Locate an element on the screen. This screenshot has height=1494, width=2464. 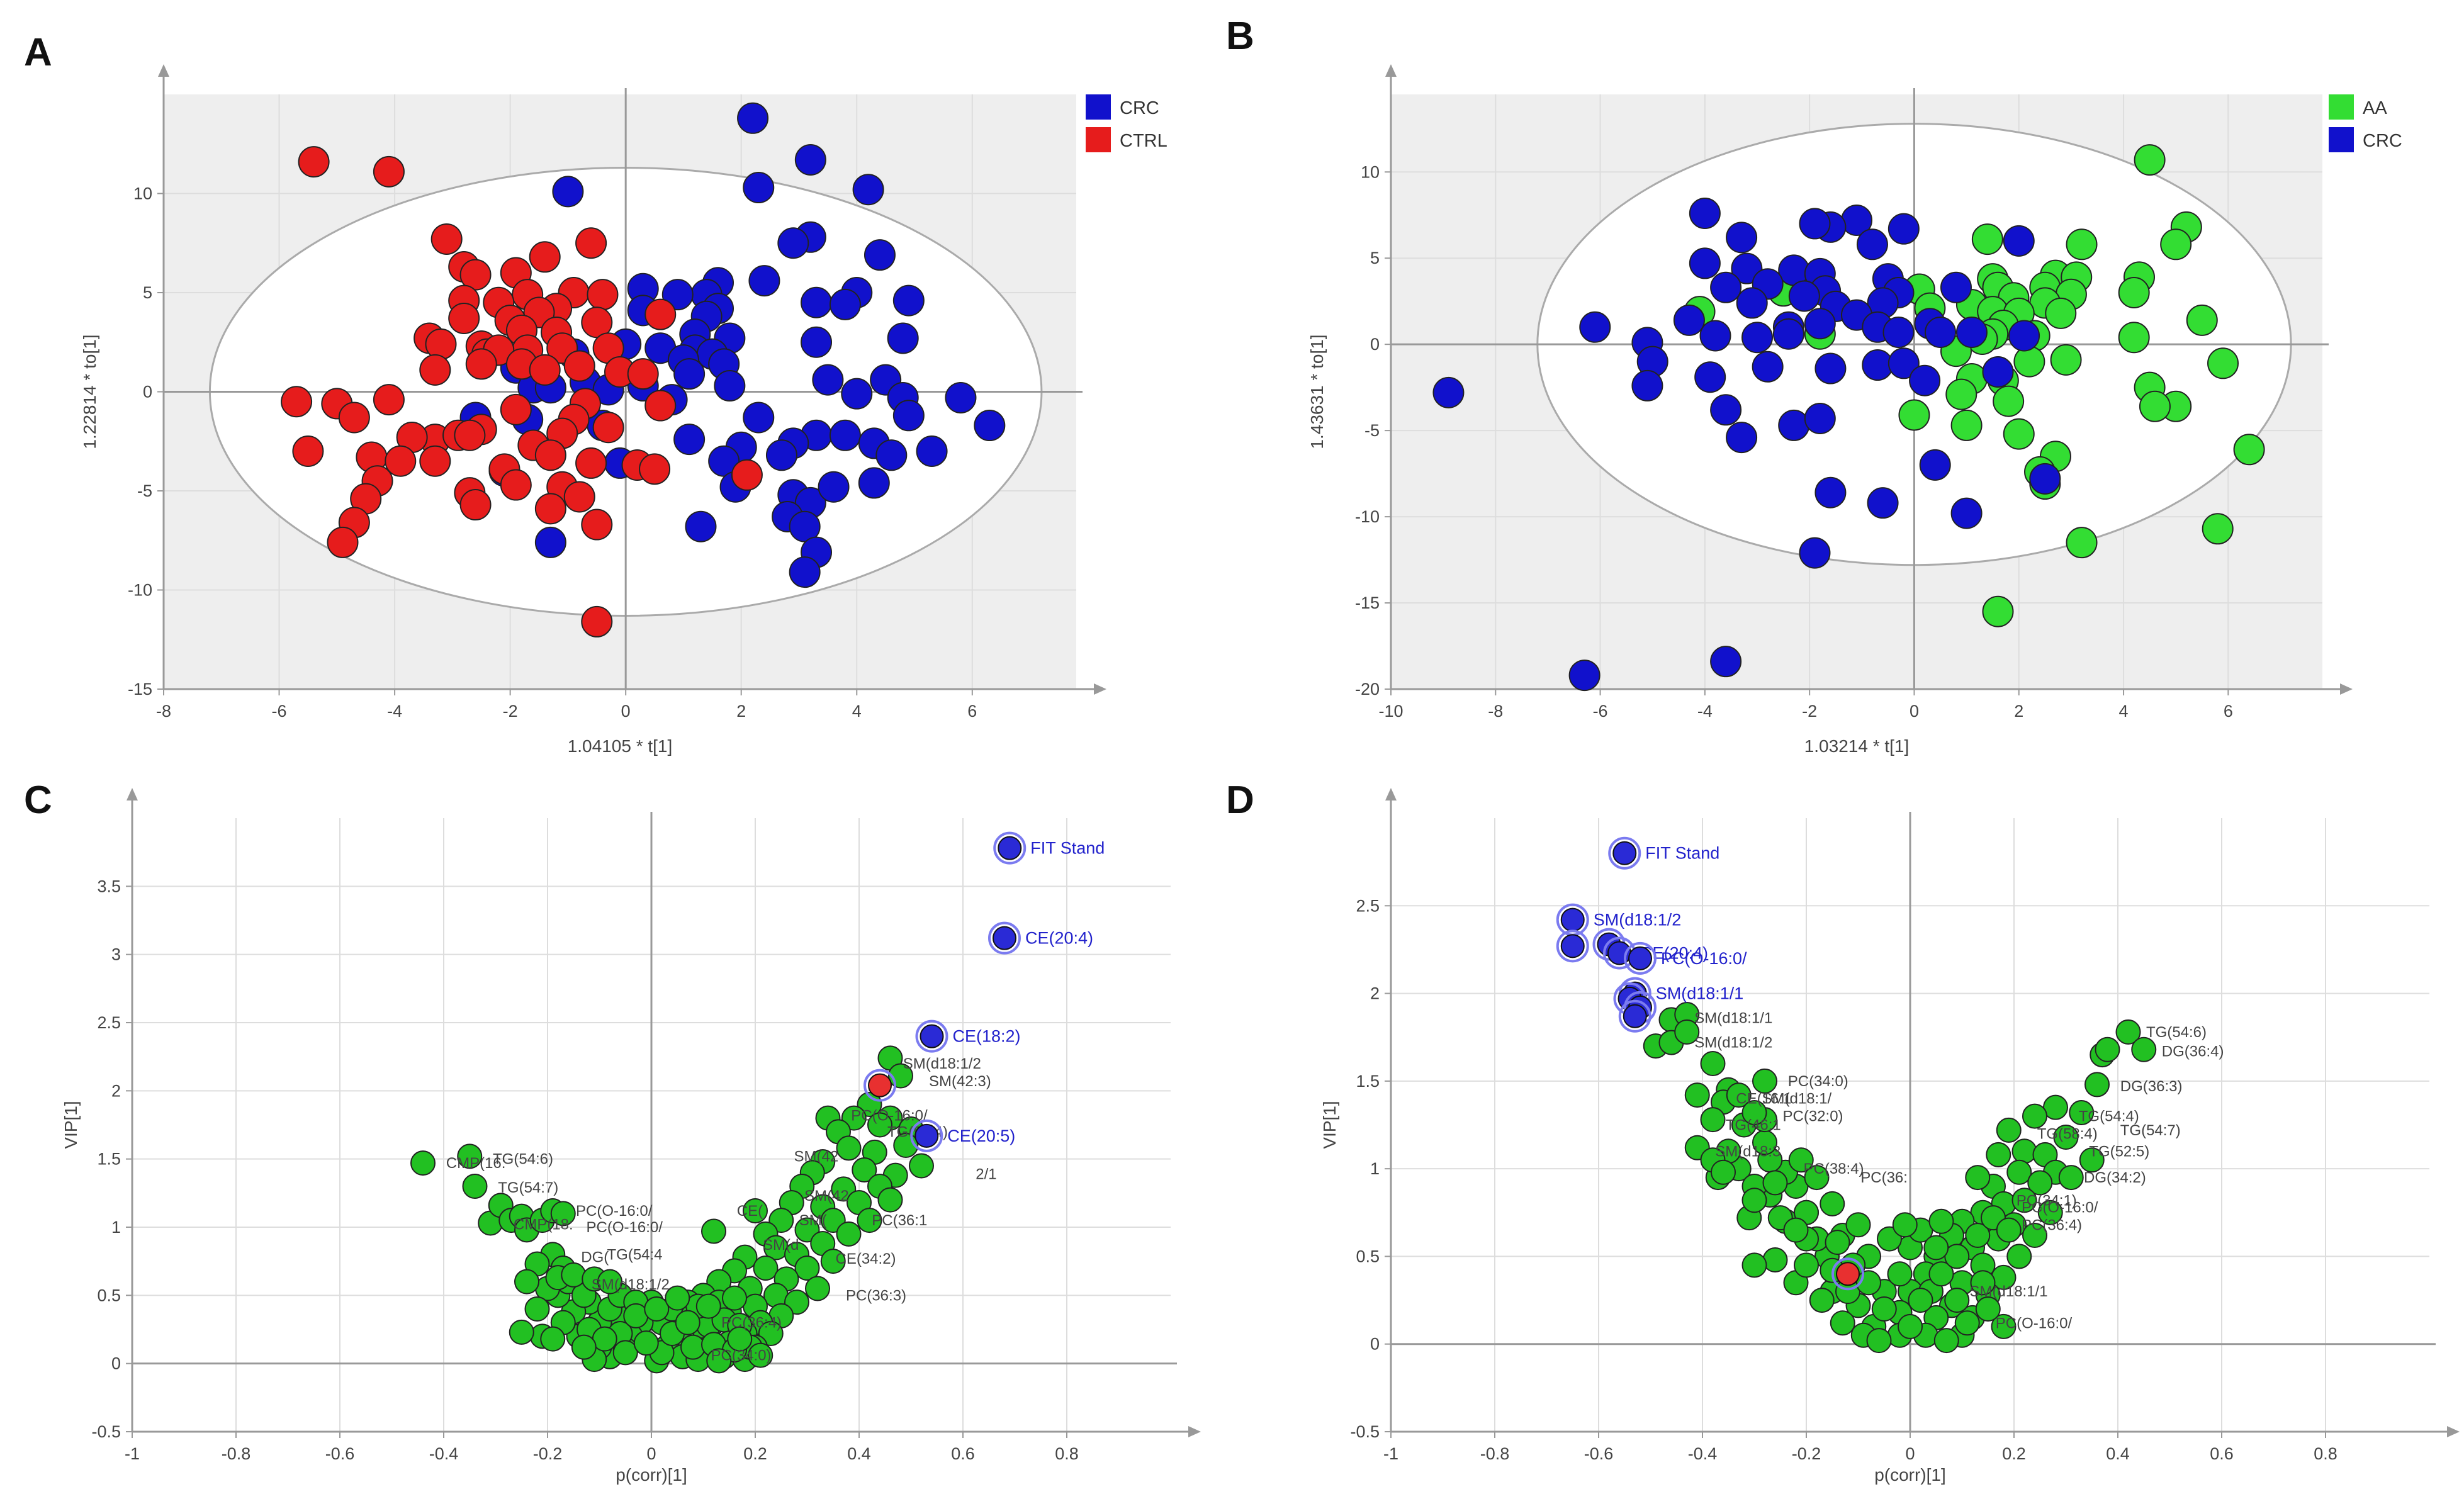
y-axis-title: VIP[1] is located at coordinates (71, 1125).